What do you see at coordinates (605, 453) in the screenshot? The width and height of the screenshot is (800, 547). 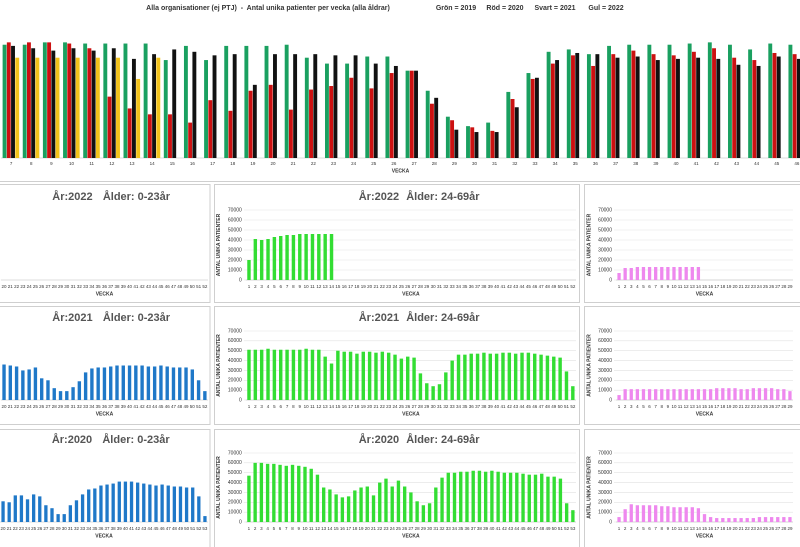 I see `y-tick-label: 70000` at bounding box center [605, 453].